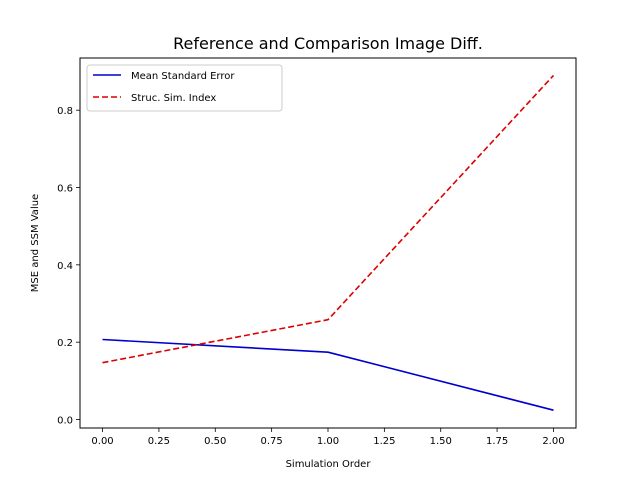 The image size is (640, 480). Describe the element at coordinates (102, 441) in the screenshot. I see `x-tick-label: 0.00` at that location.